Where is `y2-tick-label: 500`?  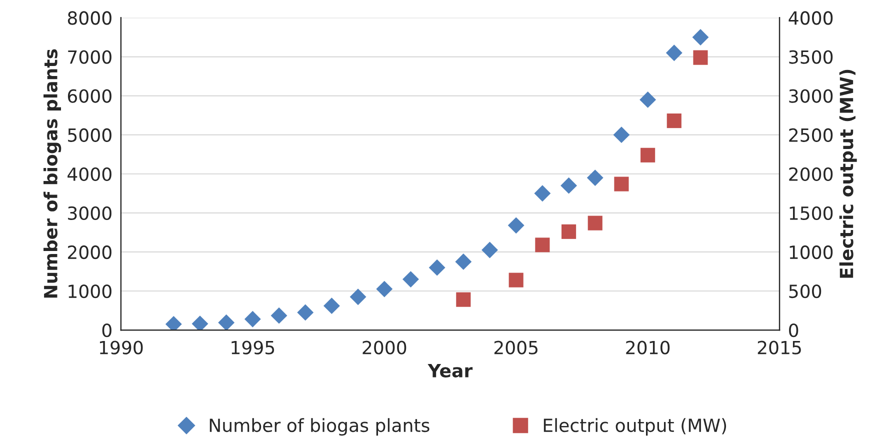
y2-tick-label: 500 is located at coordinates (805, 291).